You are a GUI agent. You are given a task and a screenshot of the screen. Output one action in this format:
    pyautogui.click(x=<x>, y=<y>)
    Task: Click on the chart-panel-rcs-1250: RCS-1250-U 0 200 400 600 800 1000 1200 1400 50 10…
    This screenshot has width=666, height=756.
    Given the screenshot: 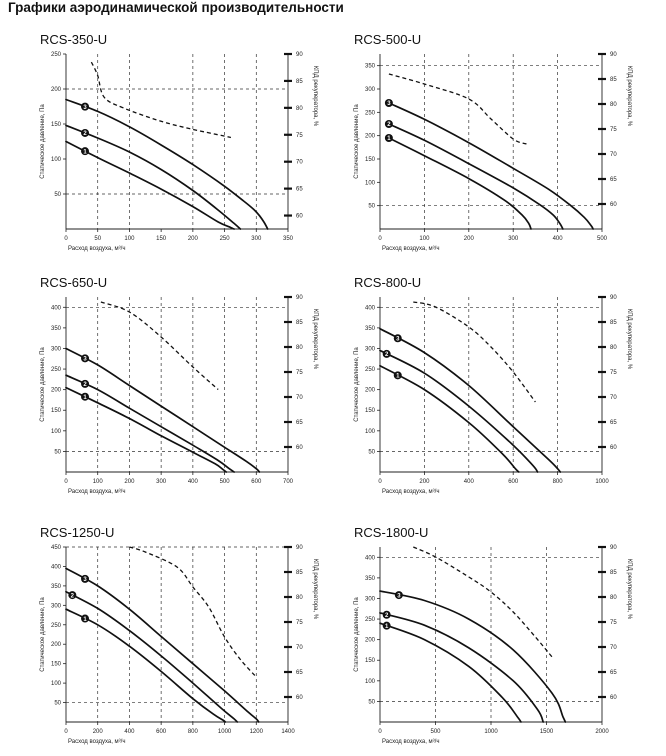 What is the action you would take?
    pyautogui.click(x=193, y=640)
    